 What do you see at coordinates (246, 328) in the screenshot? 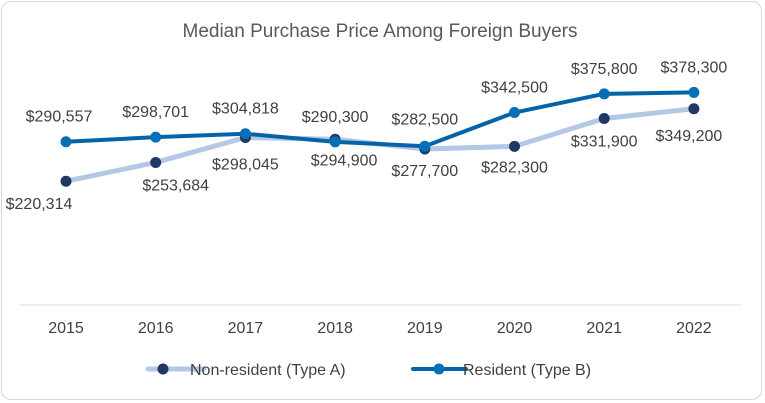
I see `x-tick-label: 2017` at bounding box center [246, 328].